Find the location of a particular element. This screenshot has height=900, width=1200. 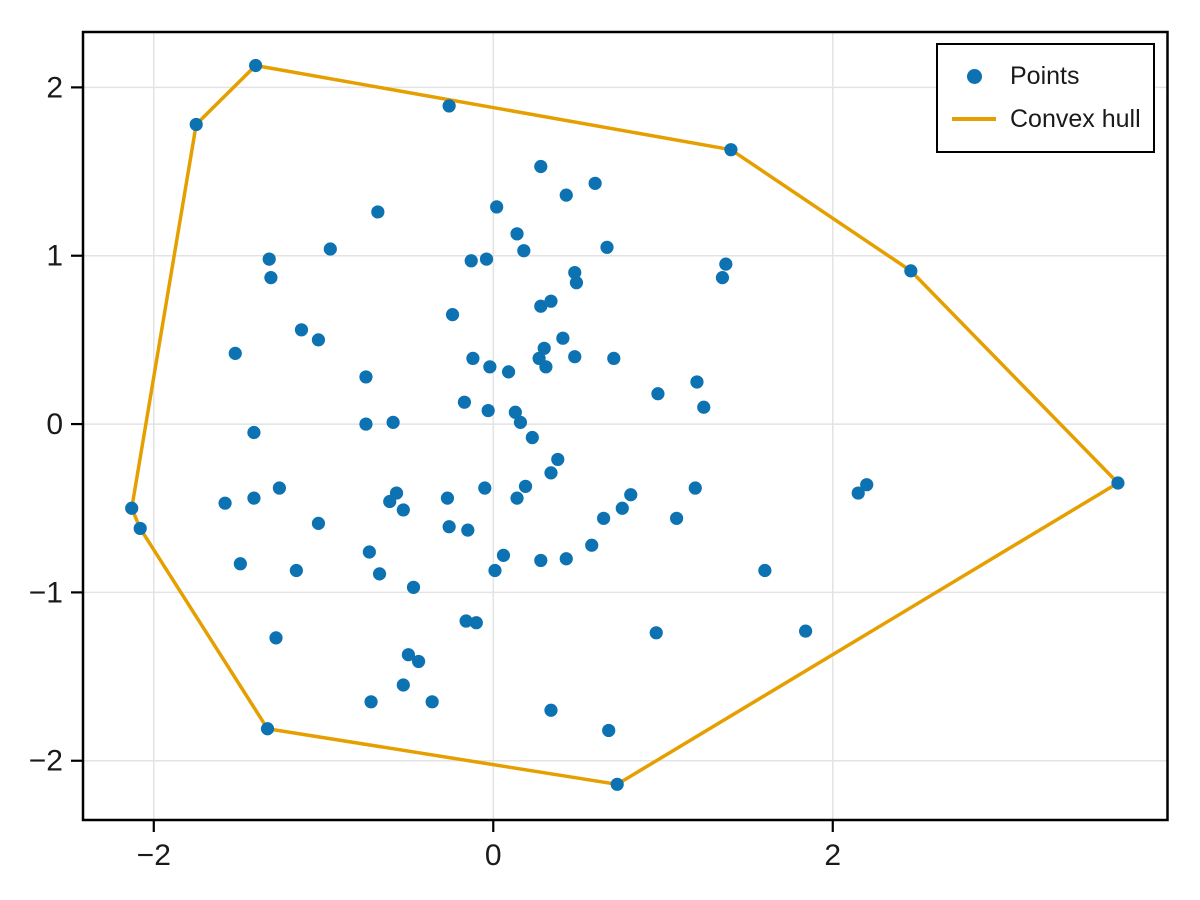

hull-line-icon is located at coordinates (974, 119).